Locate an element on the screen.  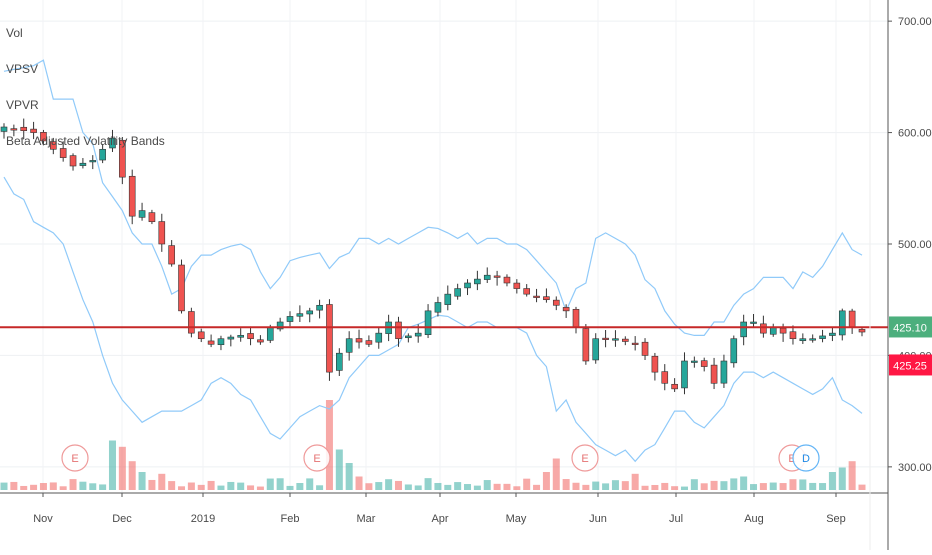
current-price-tag: 425.10 is located at coordinates (910, 327).